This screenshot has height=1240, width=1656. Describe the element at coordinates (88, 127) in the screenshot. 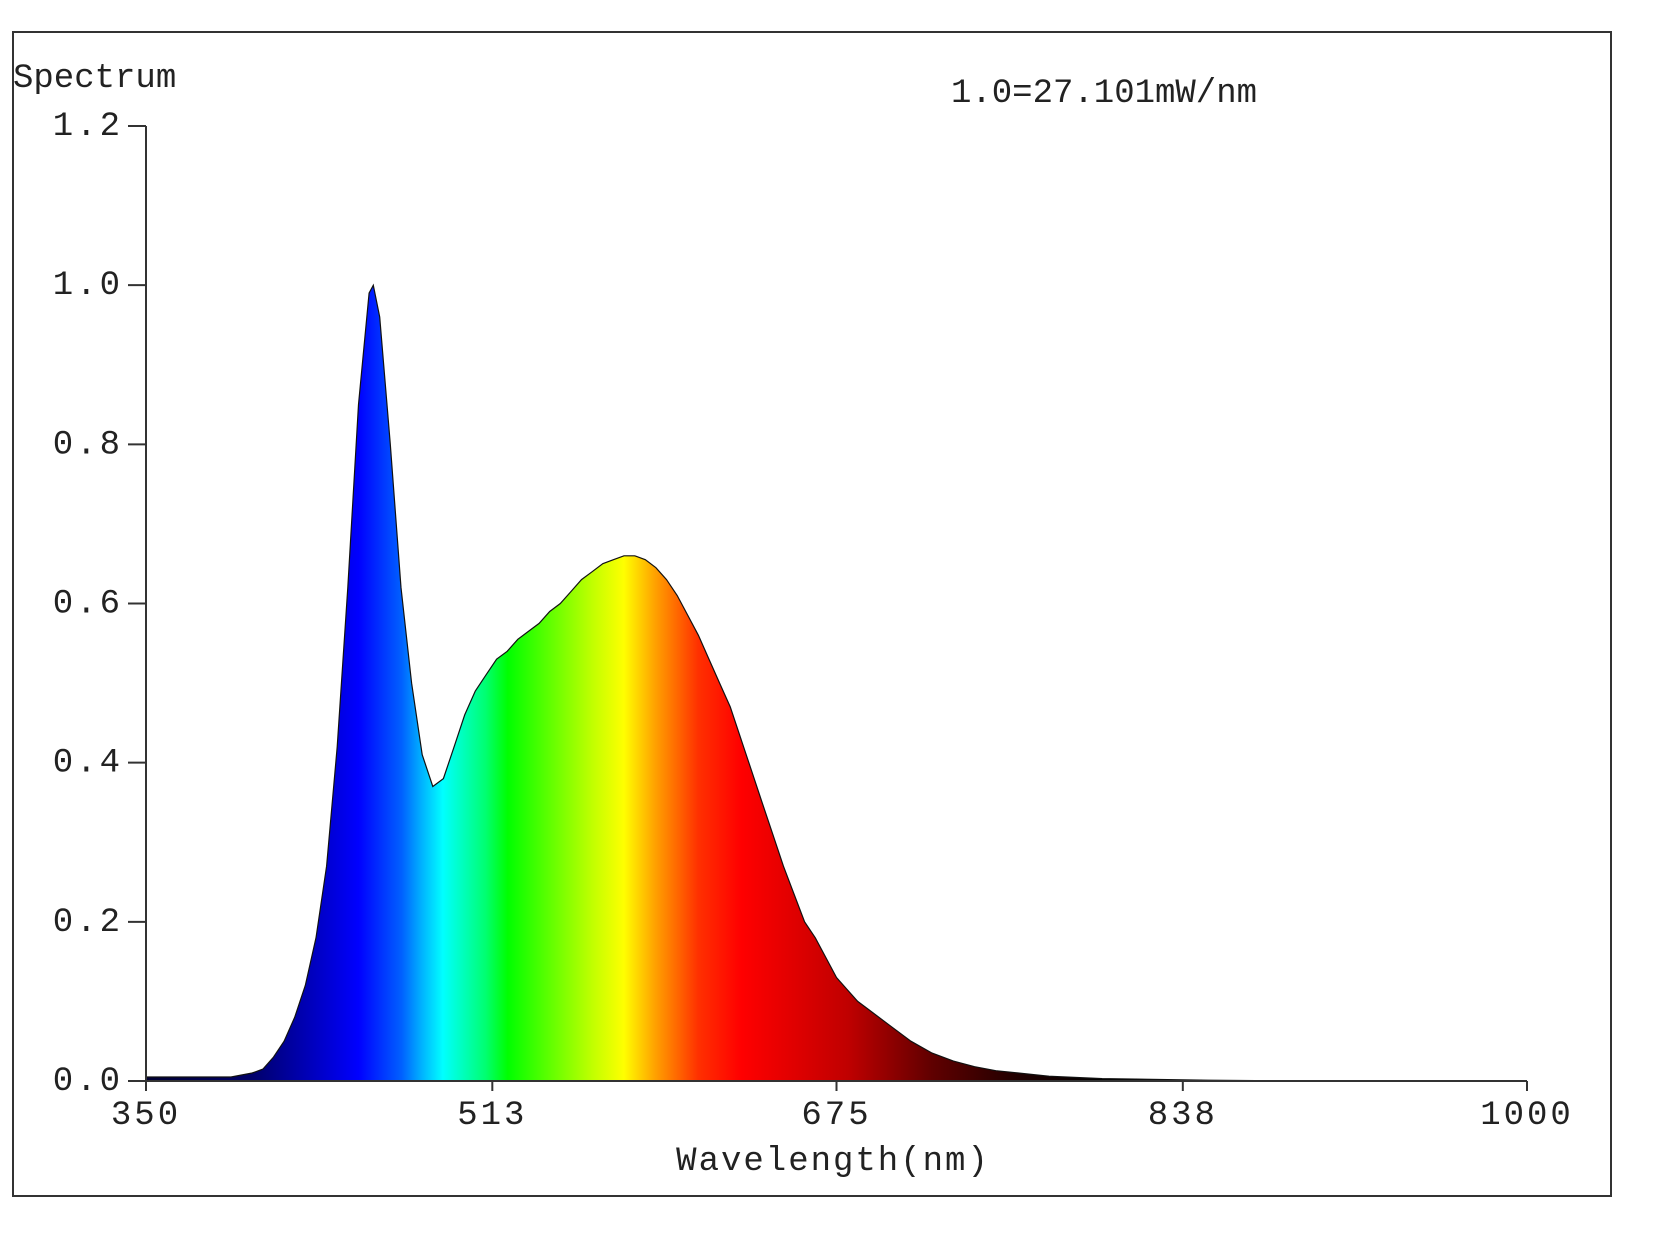

I see `y-tick-label: 1.2` at that location.